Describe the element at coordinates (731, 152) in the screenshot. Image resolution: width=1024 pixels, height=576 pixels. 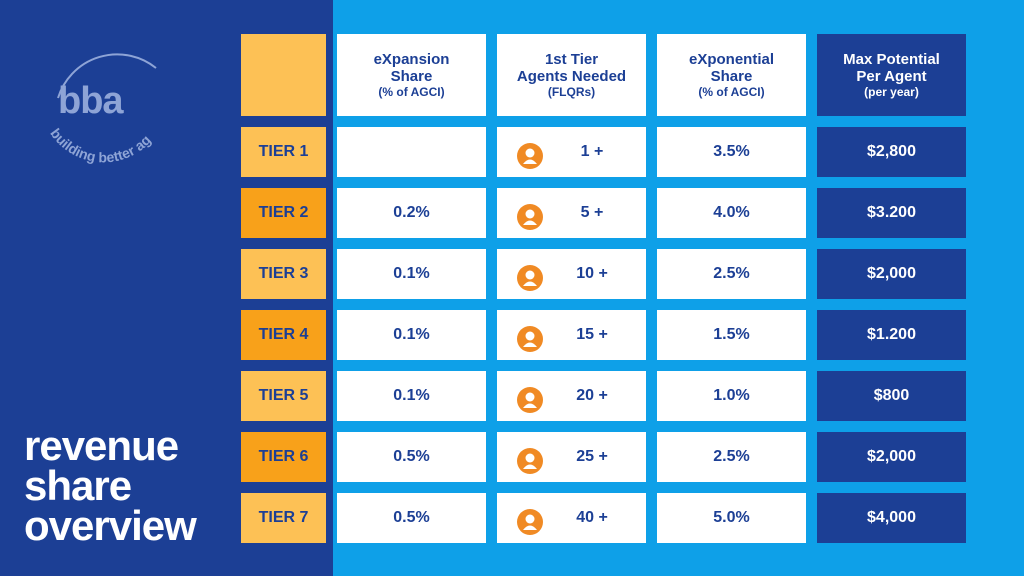
I see `exponential-value: 3.5%` at that location.